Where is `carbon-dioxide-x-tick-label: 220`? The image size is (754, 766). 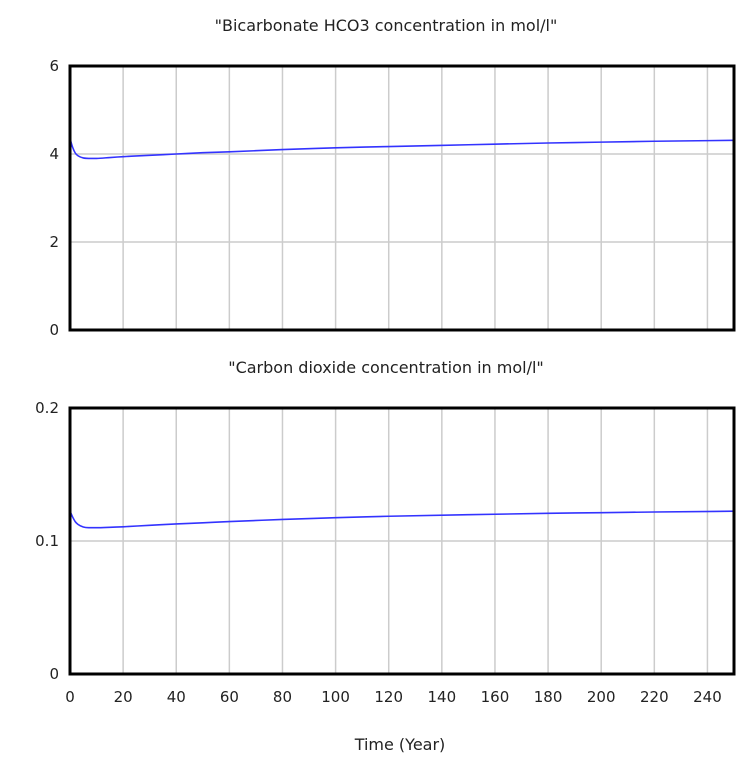 carbon-dioxide-x-tick-label: 220 is located at coordinates (654, 697).